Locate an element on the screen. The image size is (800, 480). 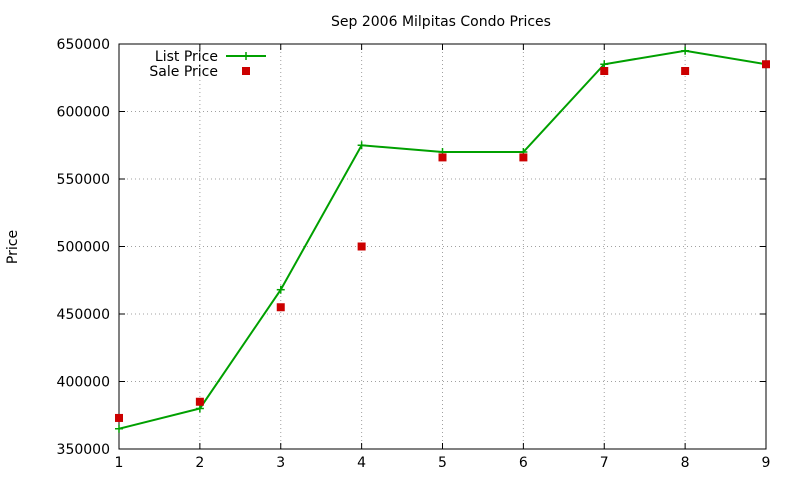
legend-marker-list-price is located at coordinates (246, 56).